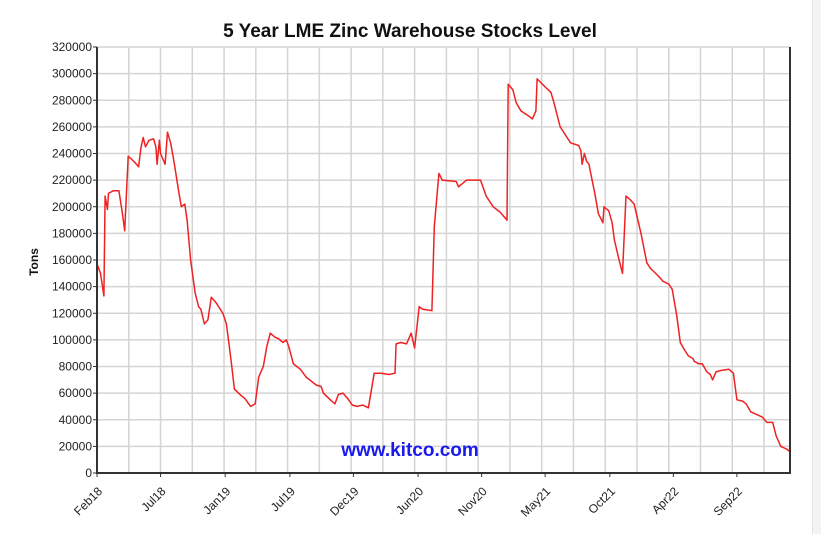  Describe the element at coordinates (344, 501) in the screenshot. I see `x-tick-label: Dec19` at that location.